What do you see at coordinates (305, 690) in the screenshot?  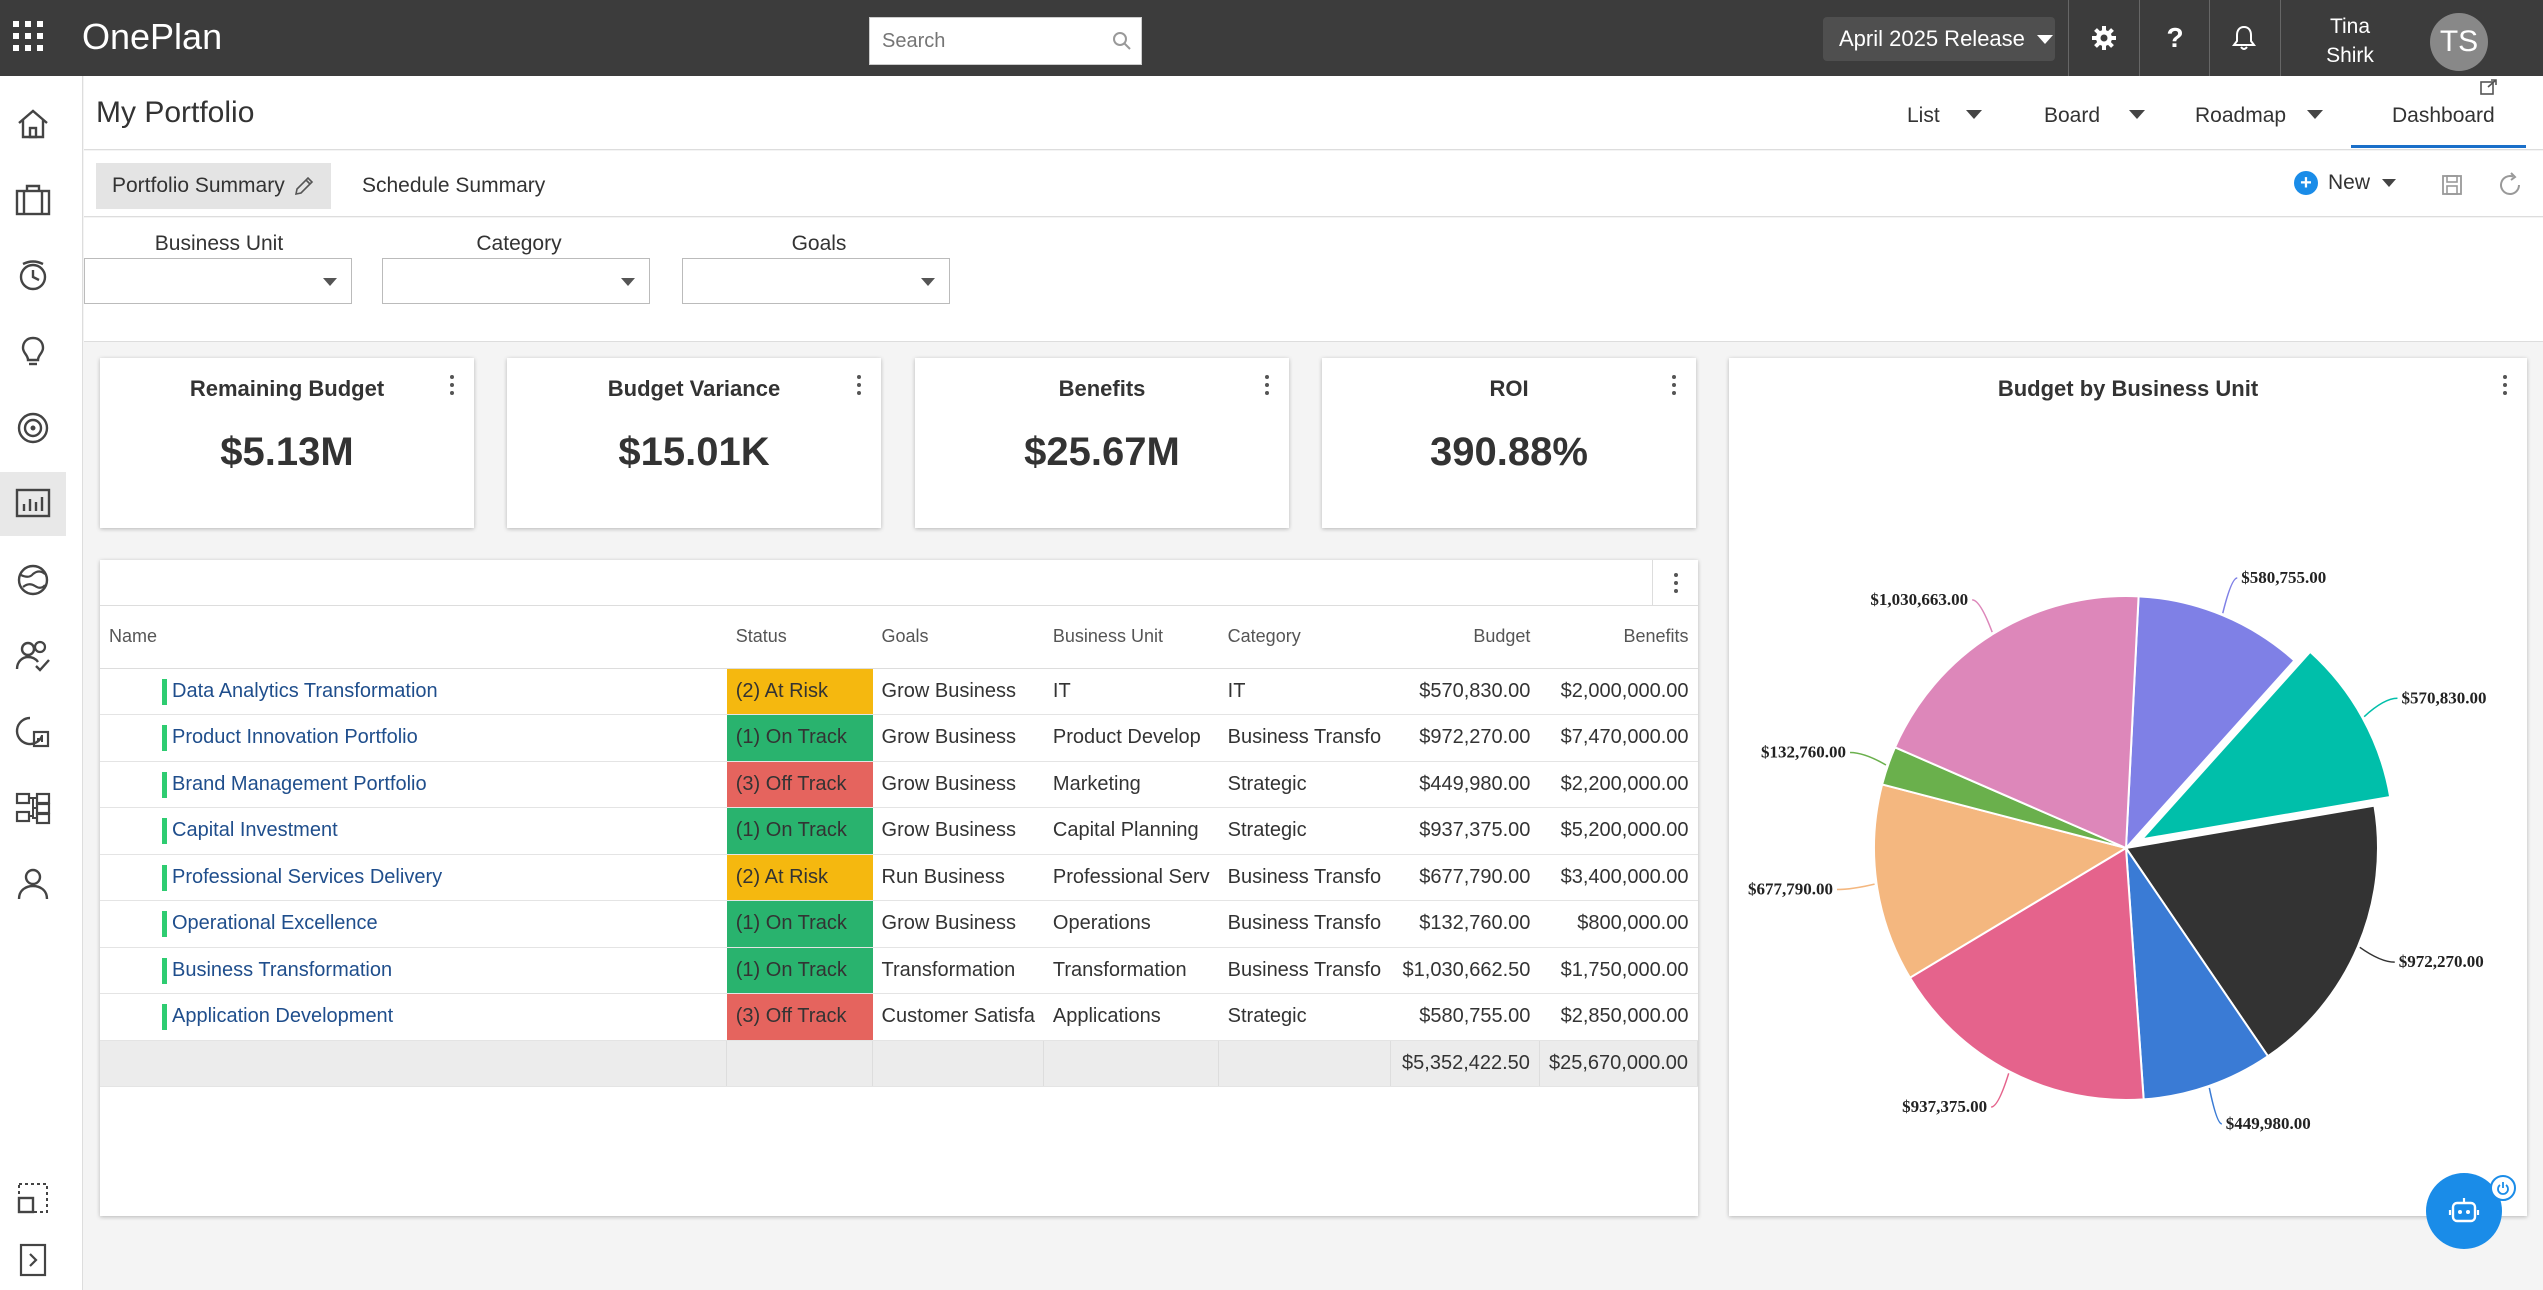 I see `project-link: Data Analytics Transformation` at bounding box center [305, 690].